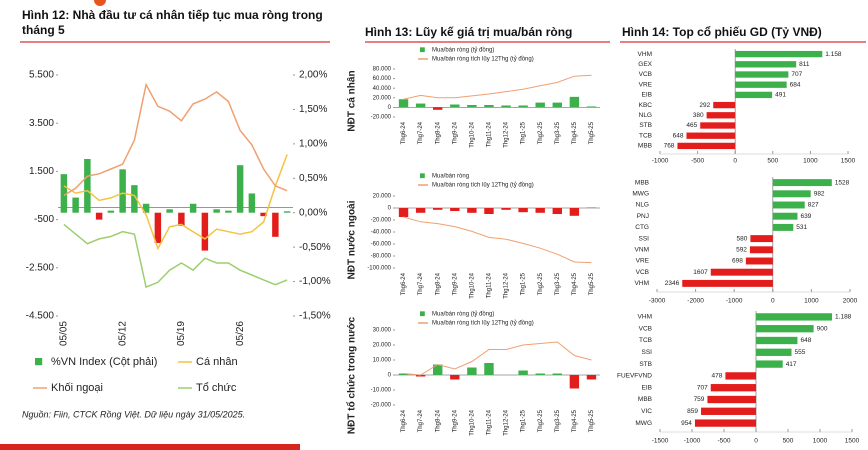 The width and height of the screenshot is (868, 450). What do you see at coordinates (490, 285) in the screenshot?
I see `x-tick-label: Thg11-24` at bounding box center [490, 285].